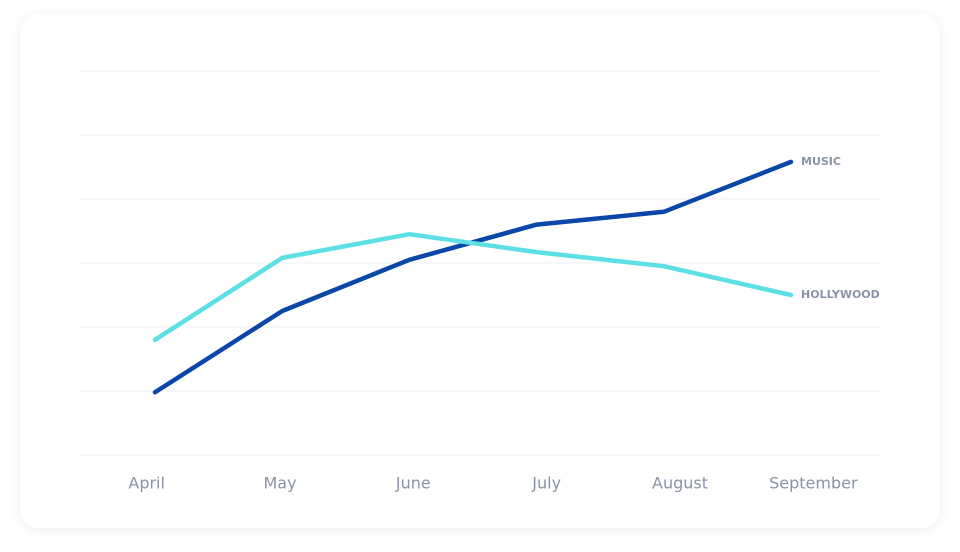 This screenshot has width=960, height=552. I want to click on x-tick-label: July, so click(546, 483).